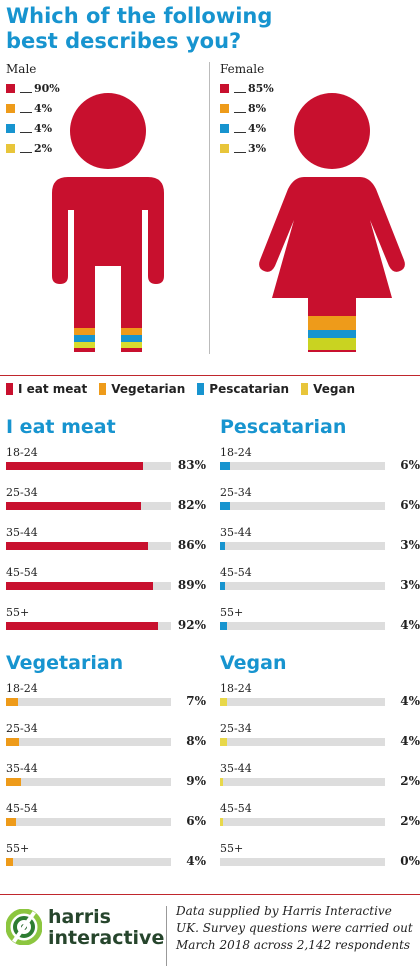  Describe the element at coordinates (196, 701) in the screenshot. I see `bar-value-label: 7%` at that location.